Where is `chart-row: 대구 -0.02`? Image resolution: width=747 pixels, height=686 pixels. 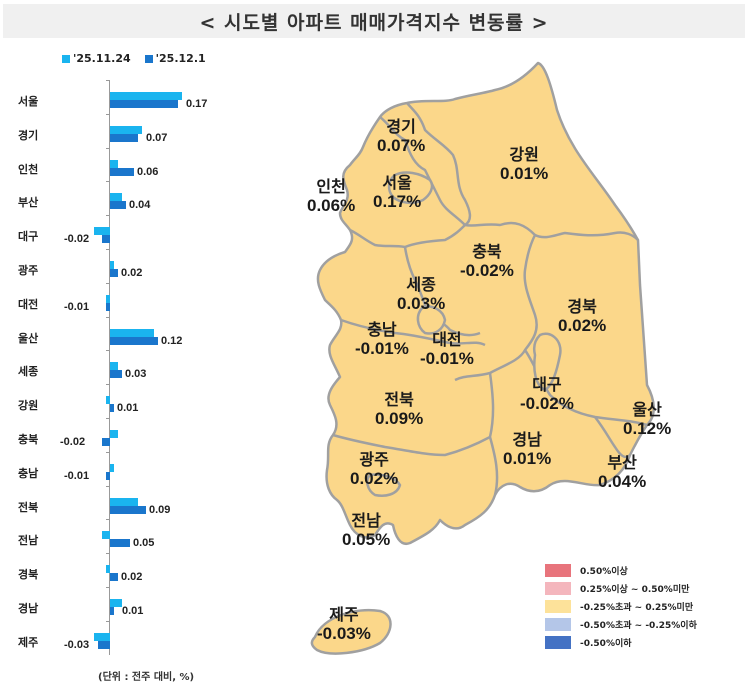
chart-row: 대구 -0.02 is located at coordinates (130, 235).